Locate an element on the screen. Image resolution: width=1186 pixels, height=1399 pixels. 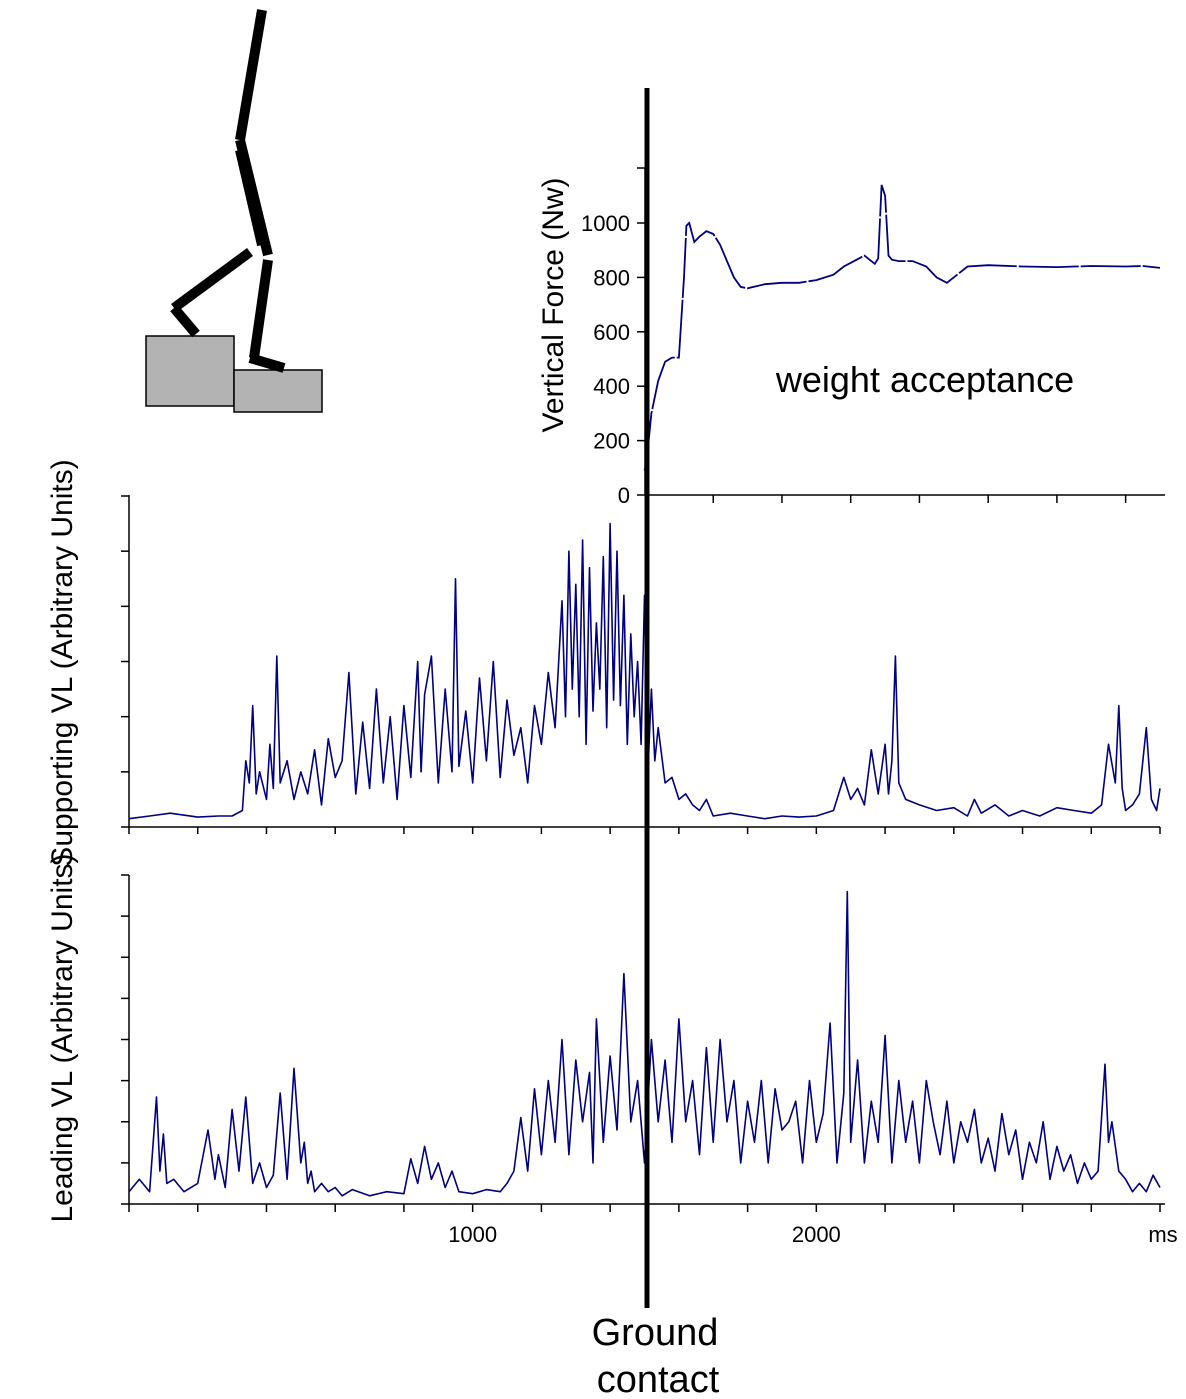
lower-step-block is located at coordinates (278, 391).